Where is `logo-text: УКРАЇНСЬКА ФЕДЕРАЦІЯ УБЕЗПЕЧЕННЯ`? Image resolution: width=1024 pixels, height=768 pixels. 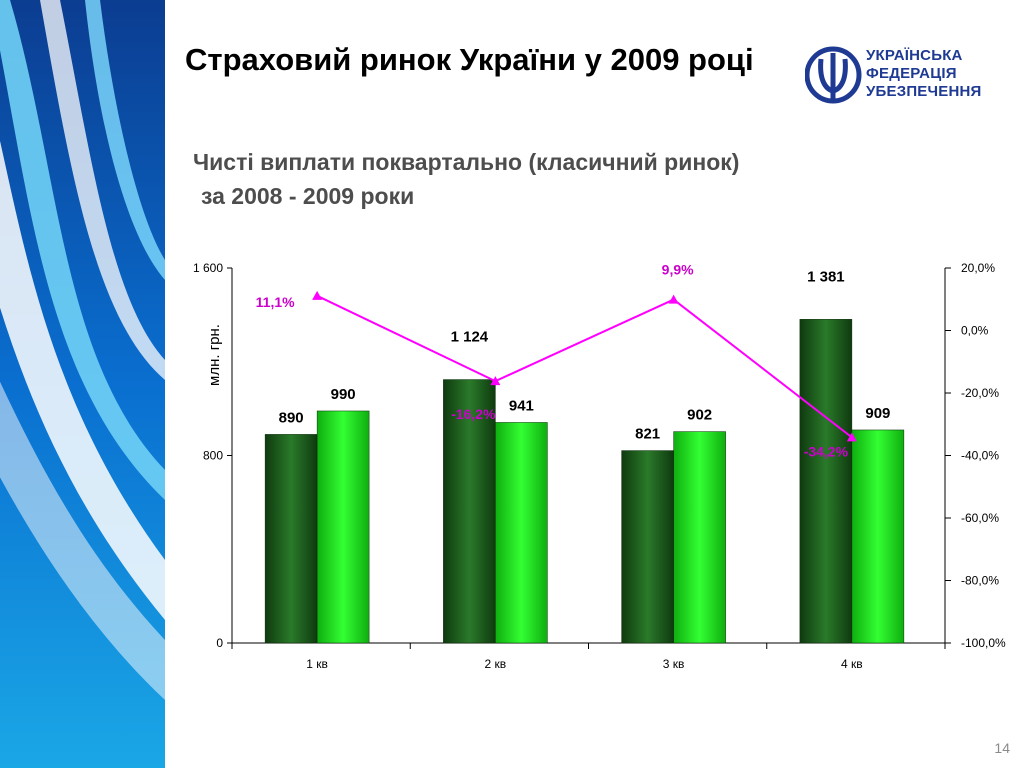
logo-text: УКРАЇНСЬКА ФЕДЕРАЦІЯ УБЕЗПЕЧЕННЯ is located at coordinates (924, 74).